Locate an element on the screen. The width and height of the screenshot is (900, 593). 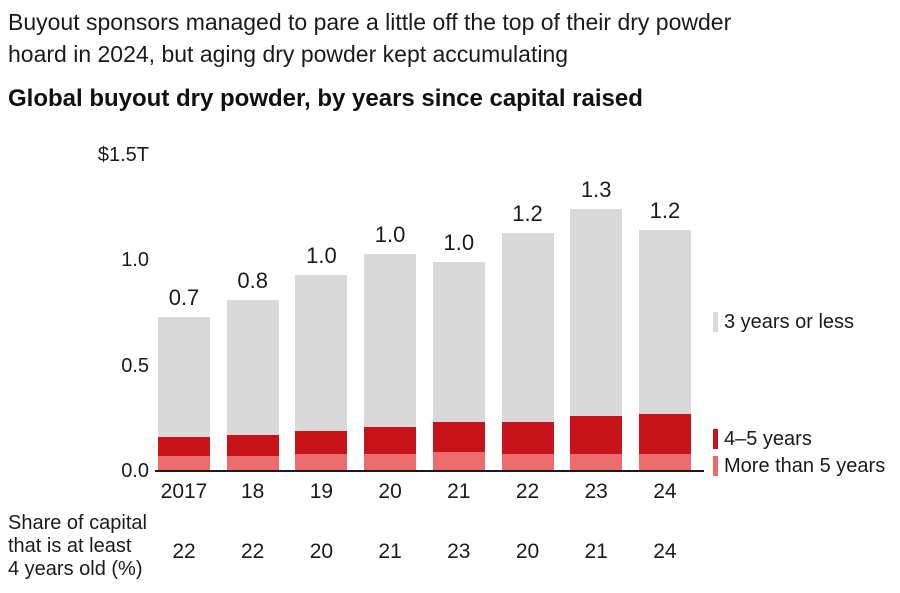
bar-value-label-23: 1.3 is located at coordinates (596, 190).